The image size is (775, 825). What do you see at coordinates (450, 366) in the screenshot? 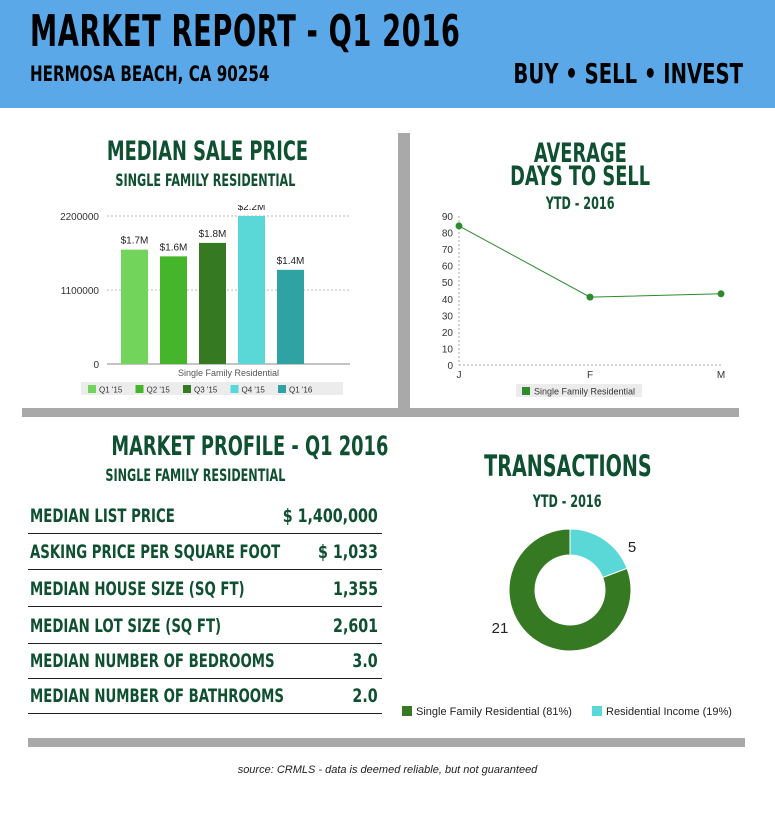
I see `line-y-tick-label: 0` at bounding box center [450, 366].